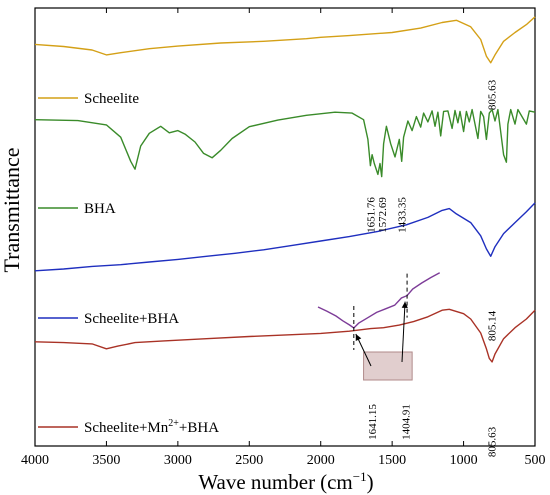  I want to click on zoom-highlight-box, so click(388, 366).